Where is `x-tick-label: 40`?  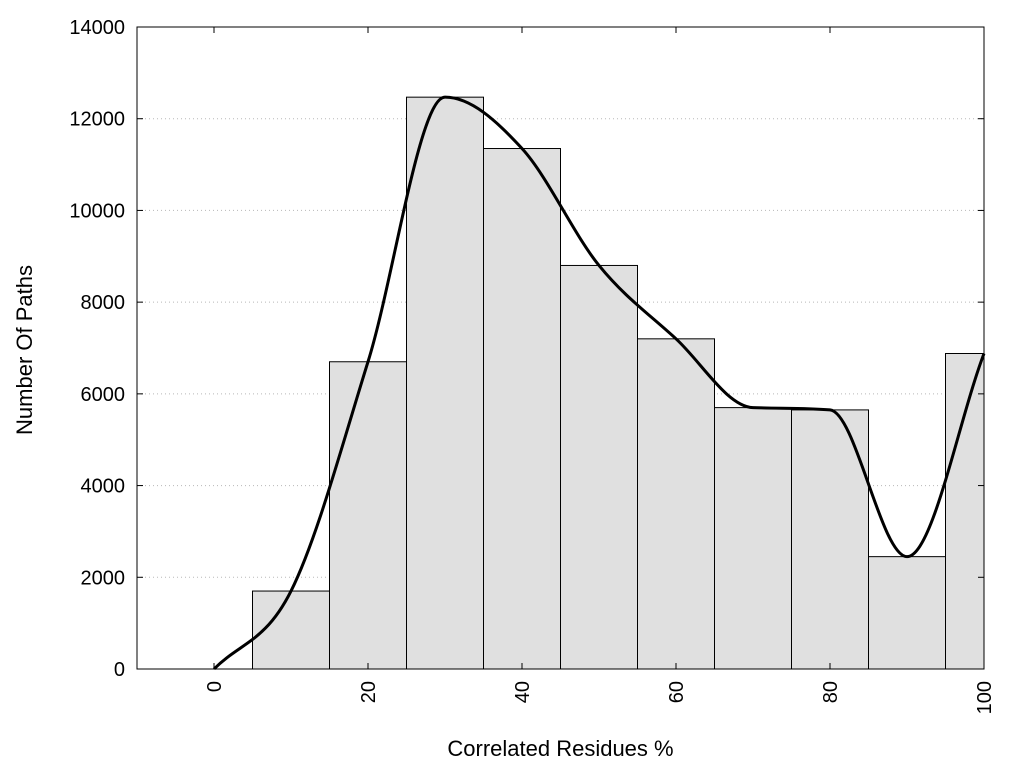
x-tick-label: 40 is located at coordinates (523, 692).